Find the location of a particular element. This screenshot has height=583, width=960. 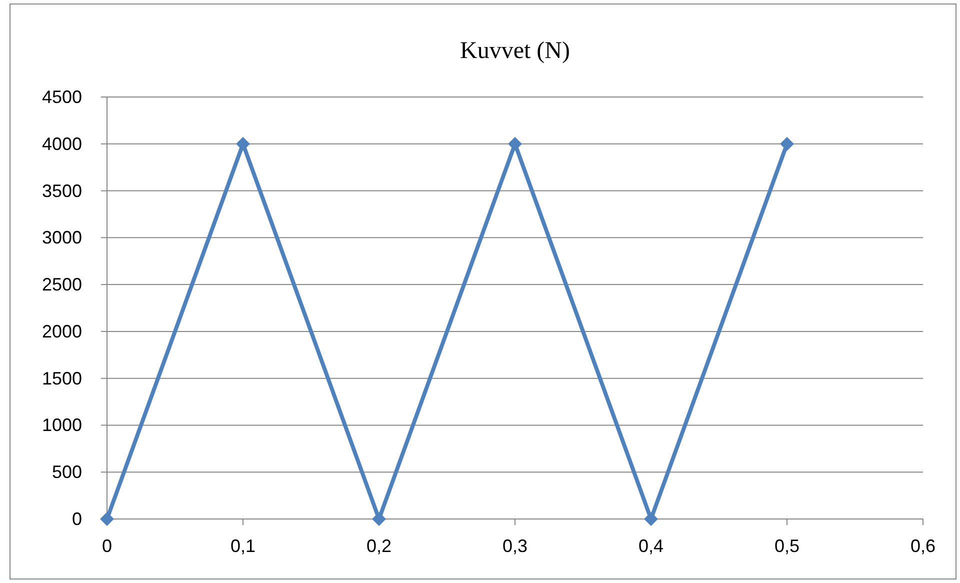

y-tick-label: 1000 is located at coordinates (62, 425).